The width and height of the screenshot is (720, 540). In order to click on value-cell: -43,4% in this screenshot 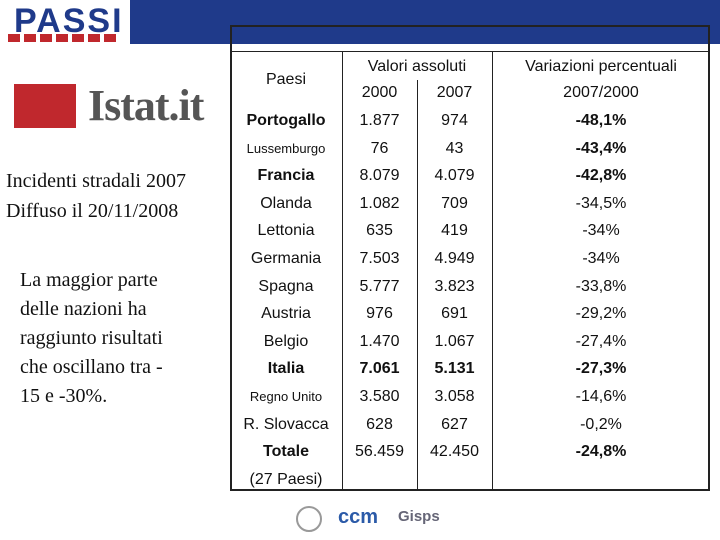, I will do `click(601, 148)`.